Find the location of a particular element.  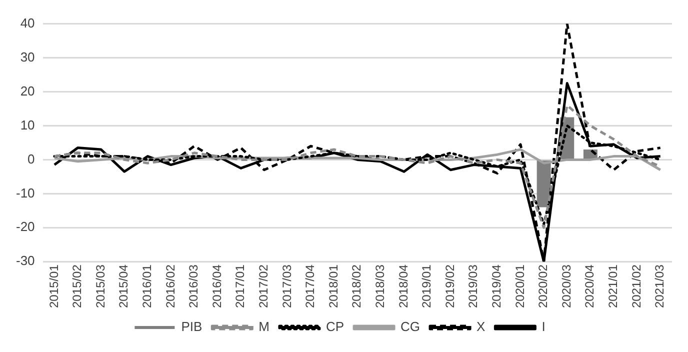

x-tick-label: 2016/01 is located at coordinates (147, 286).